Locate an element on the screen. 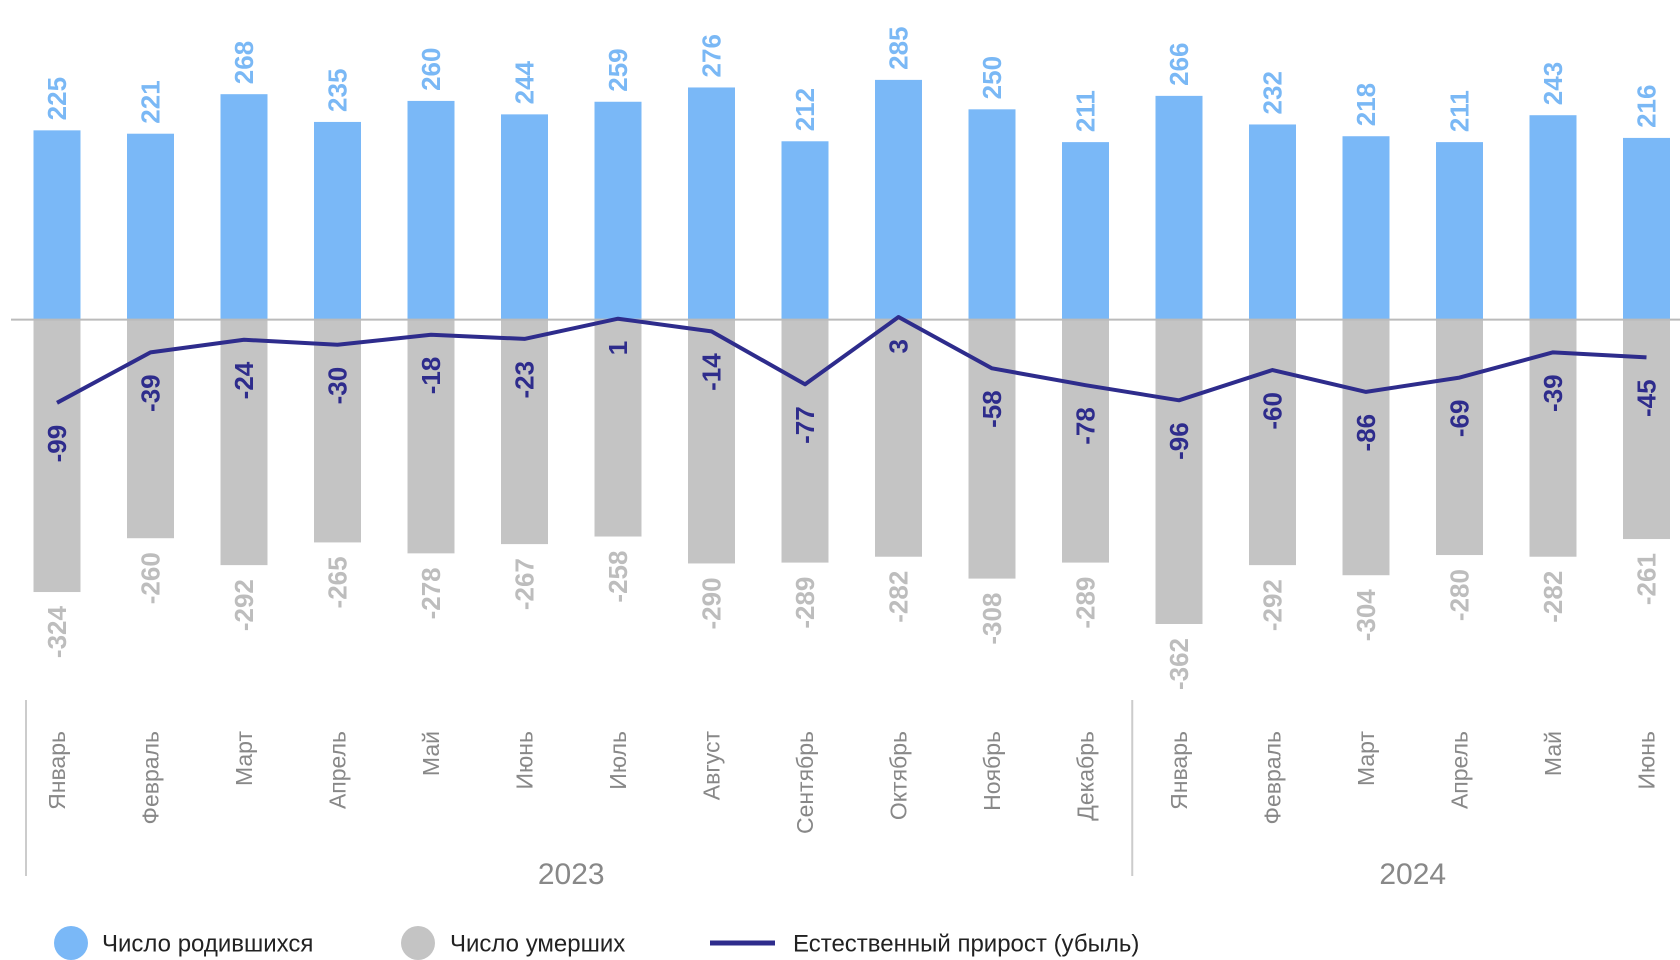  x-tick-label: Декабрь is located at coordinates (1086, 776).